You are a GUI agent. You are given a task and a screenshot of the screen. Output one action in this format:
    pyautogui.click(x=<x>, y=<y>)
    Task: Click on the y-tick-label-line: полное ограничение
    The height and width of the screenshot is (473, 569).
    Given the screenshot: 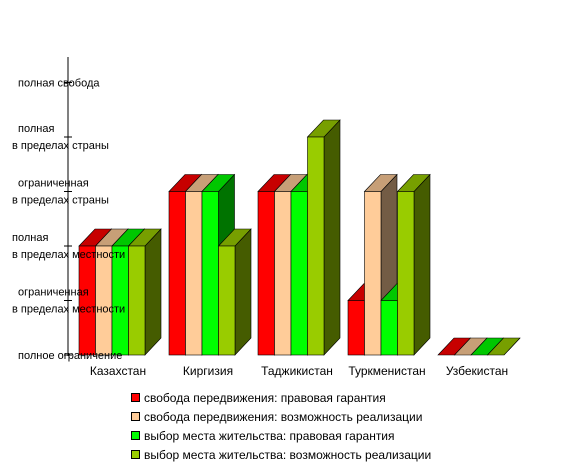 What is the action you would take?
    pyautogui.click(x=70, y=356)
    